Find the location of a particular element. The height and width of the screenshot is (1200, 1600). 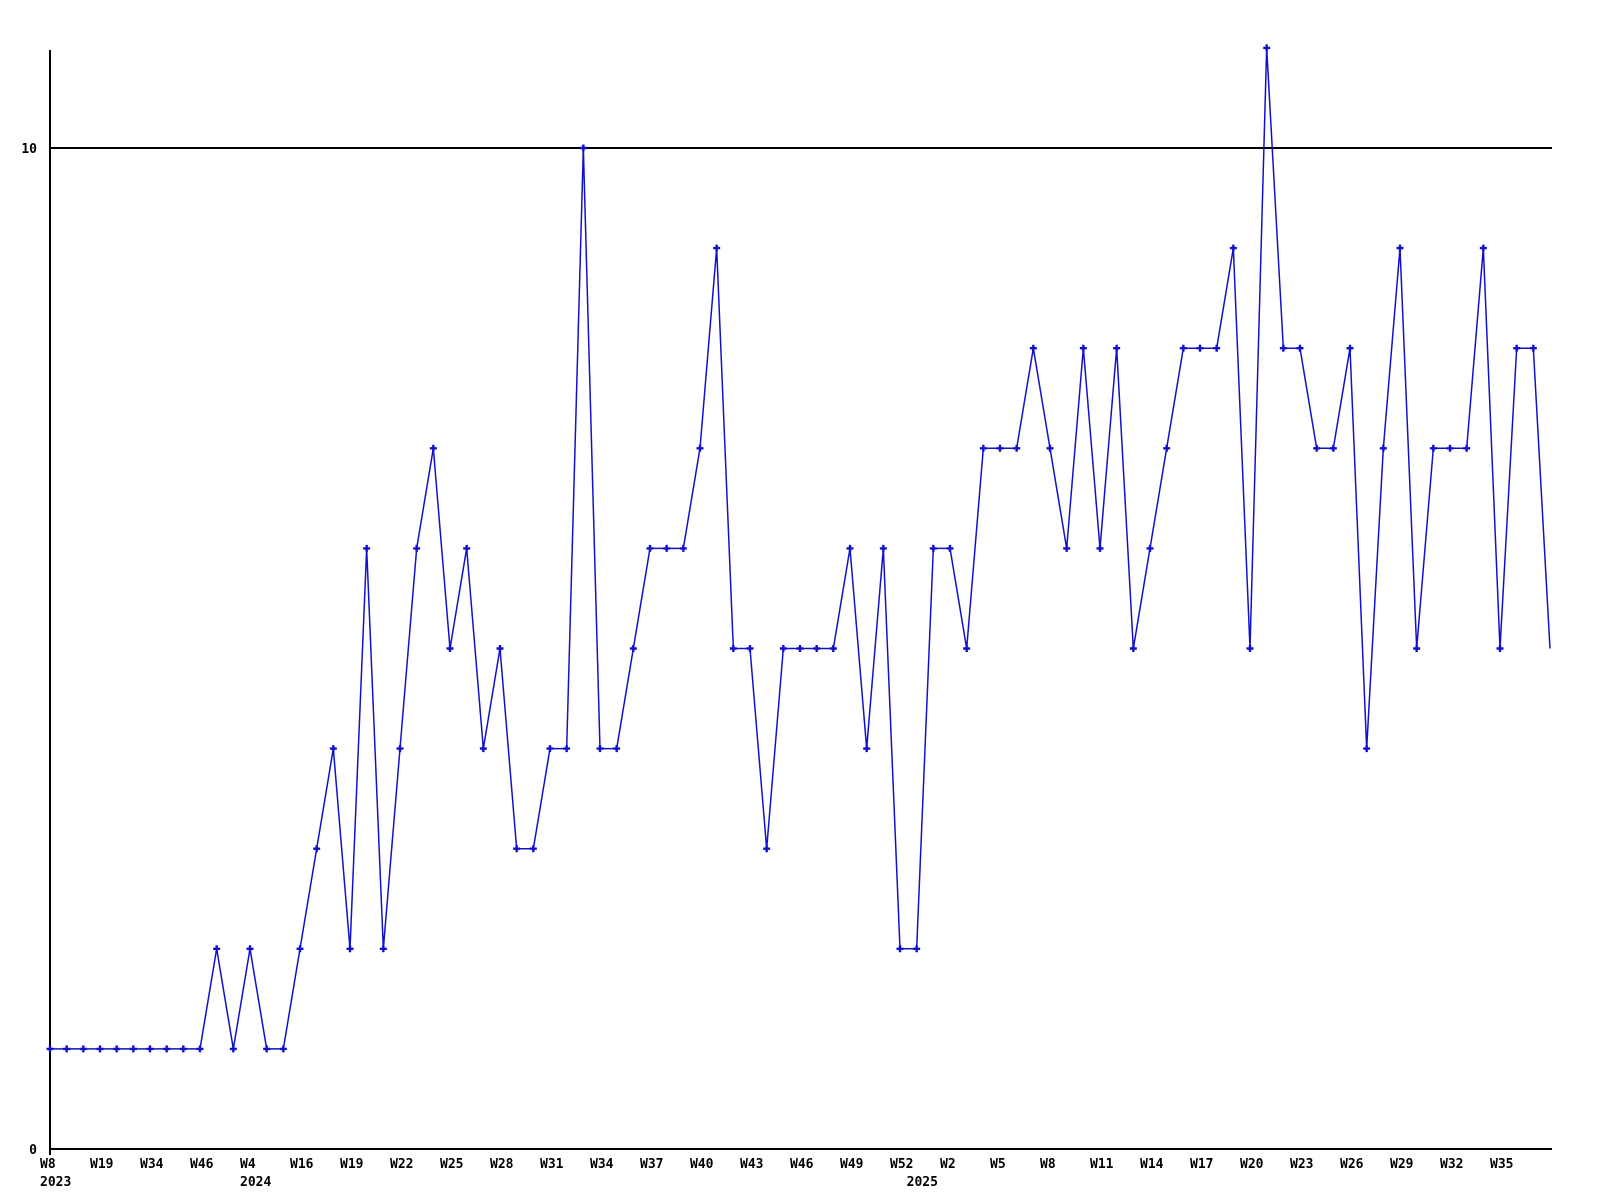

x-tick-label: W11 is located at coordinates (1102, 1164).